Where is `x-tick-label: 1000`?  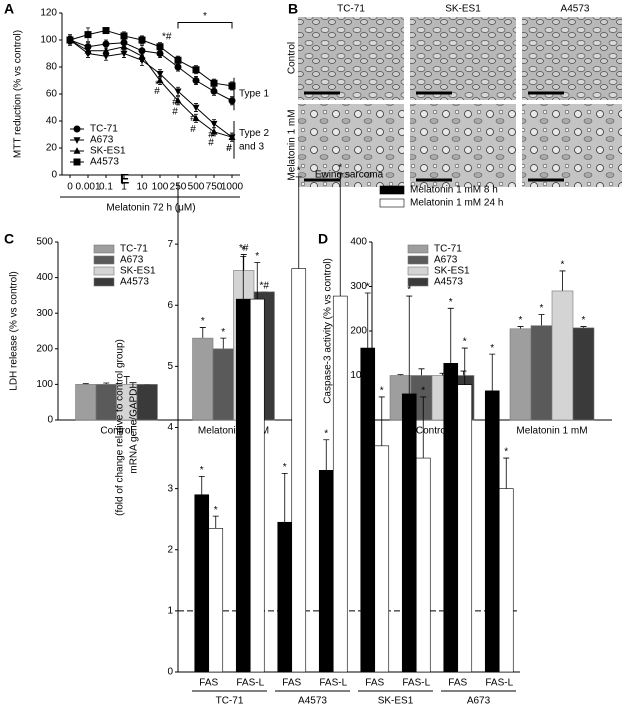
x-tick-label: 1000 is located at coordinates (232, 187).